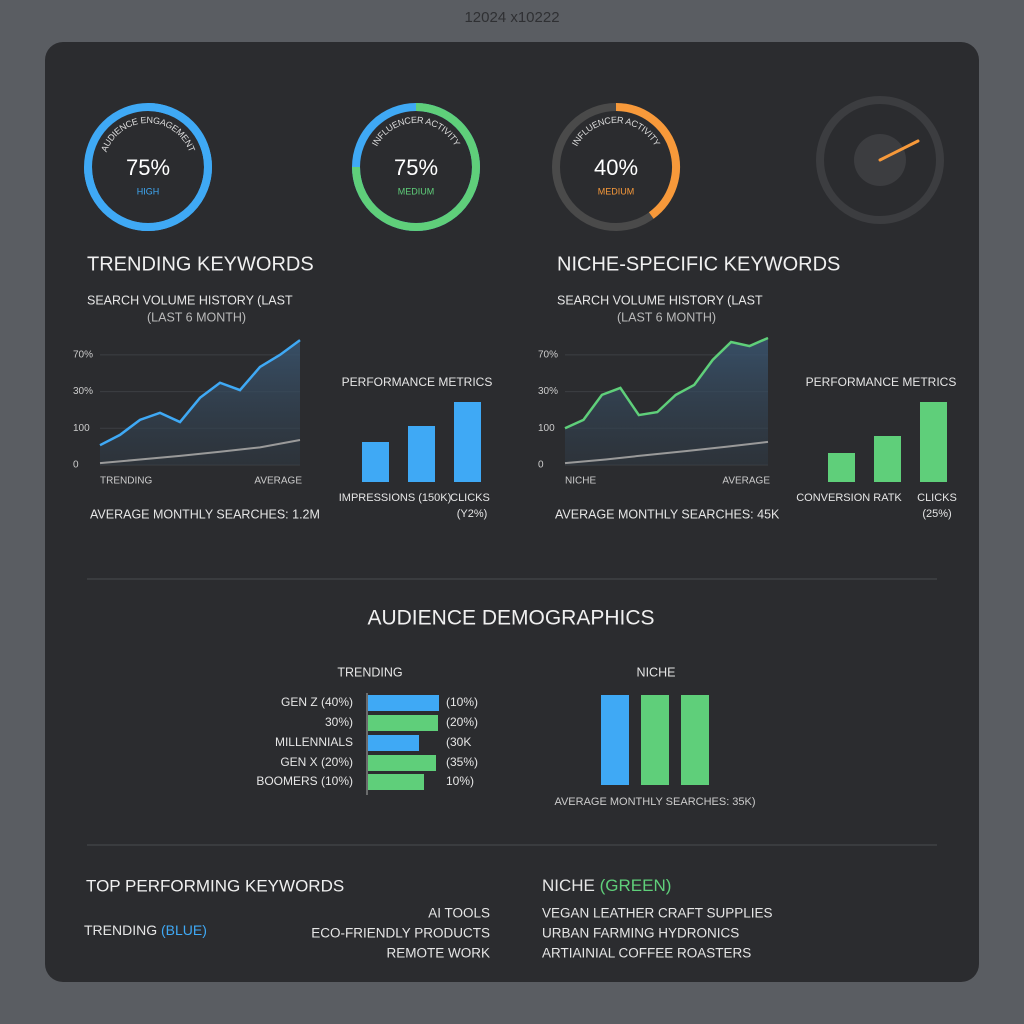 This screenshot has height=1024, width=1024. I want to click on row-label: GEN X (20%), so click(316, 762).